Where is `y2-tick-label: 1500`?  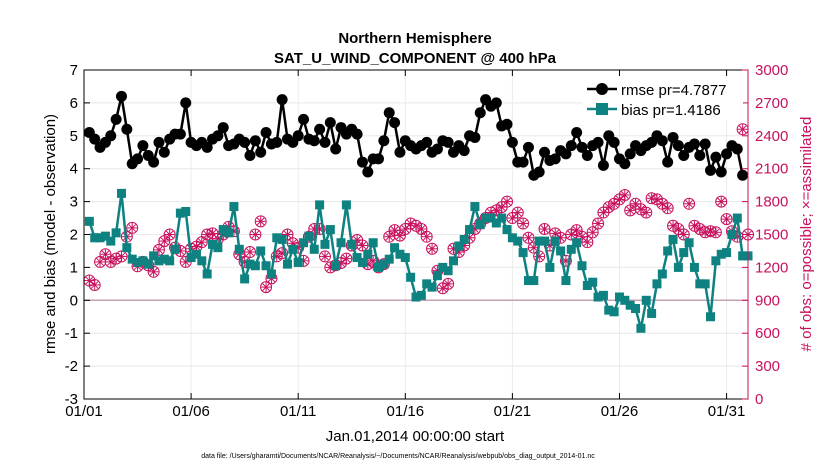 y2-tick-label: 1500 is located at coordinates (771, 235).